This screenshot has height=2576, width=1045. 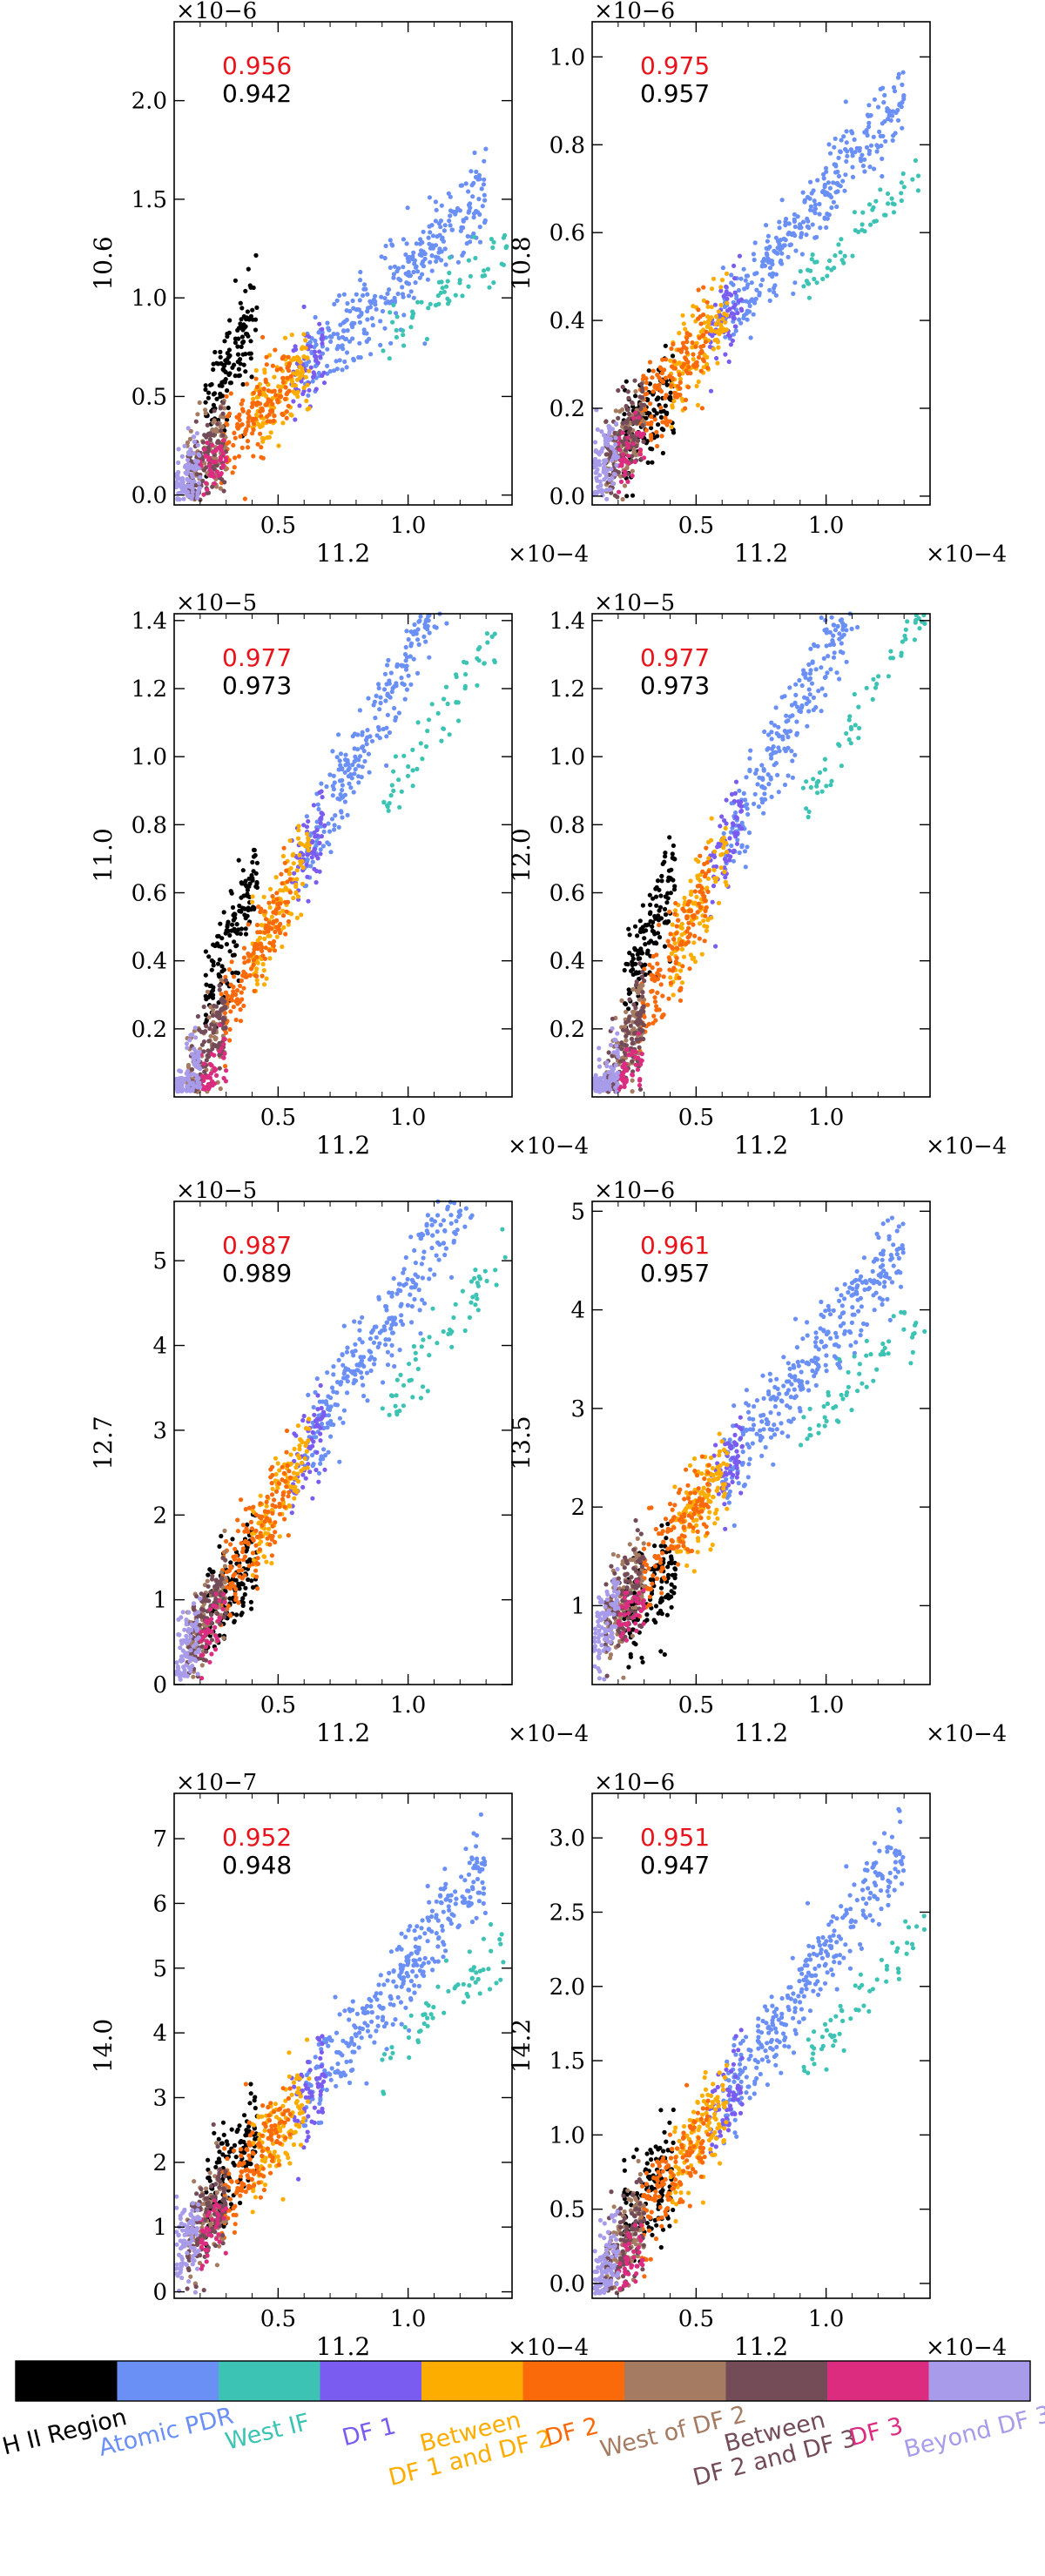 I want to click on y-tick-label: 2.0, so click(x=149, y=102).